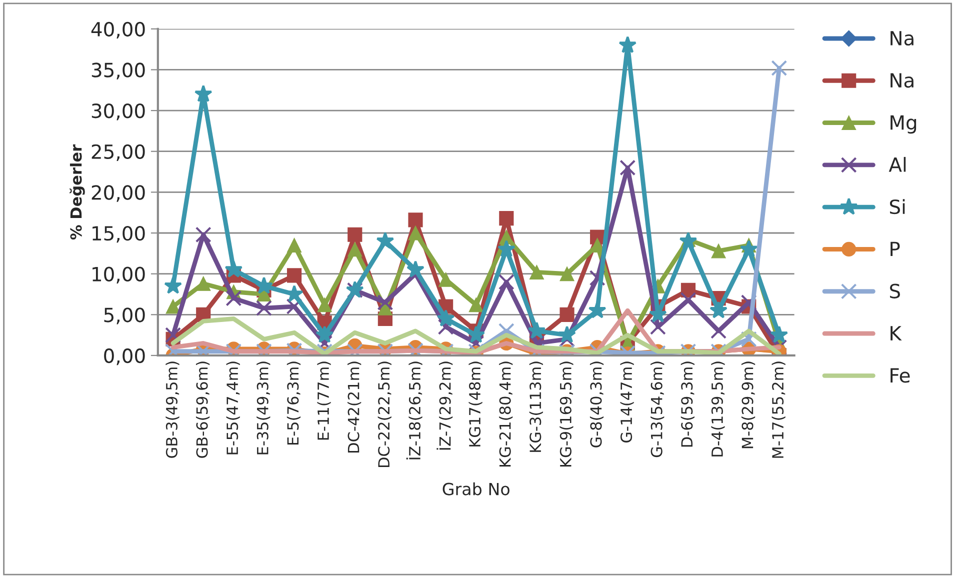 This screenshot has width=957, height=578. I want to click on legend-label: Mg, so click(903, 124).